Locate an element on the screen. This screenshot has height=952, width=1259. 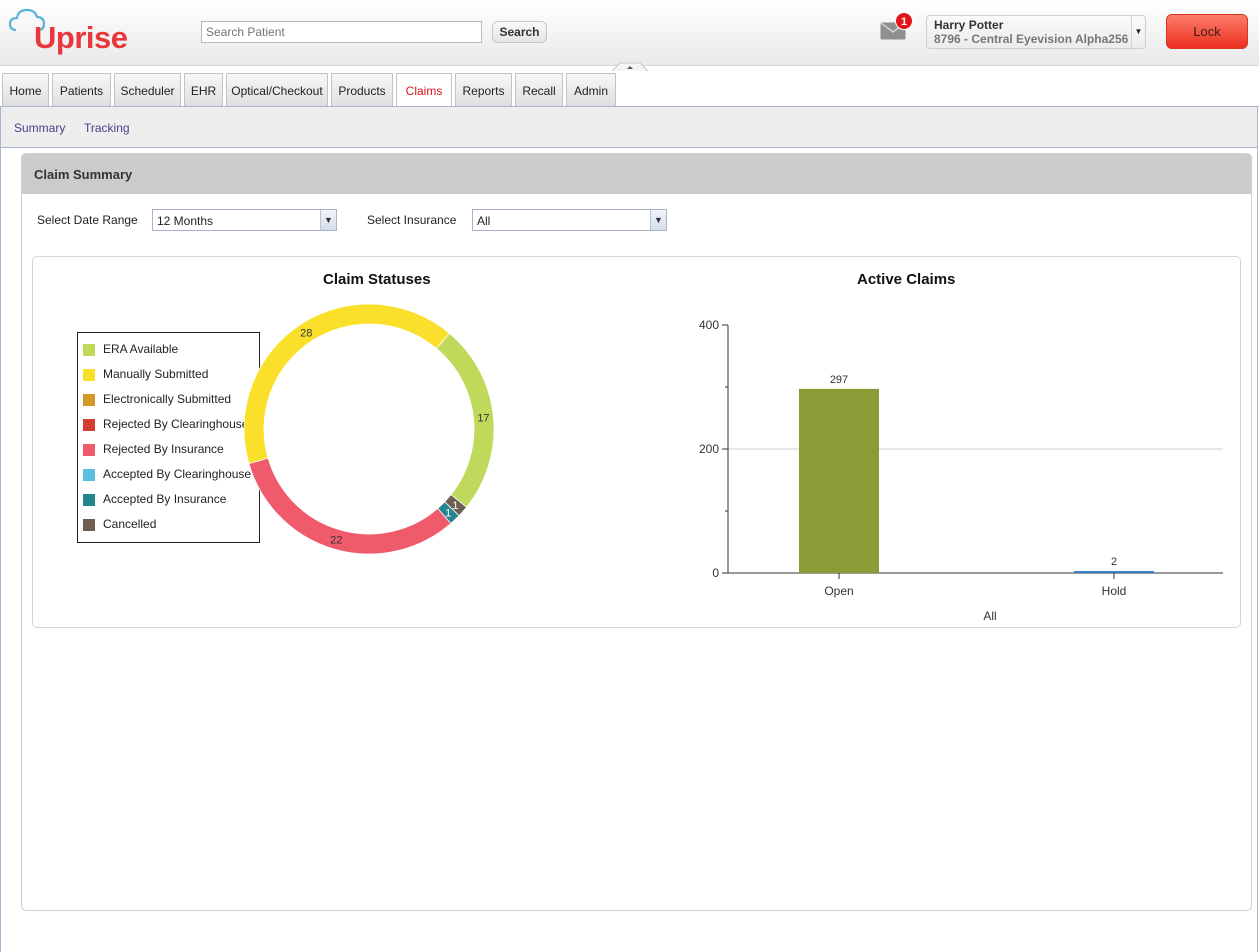
donut-slice-label: 28 is located at coordinates (306, 334).